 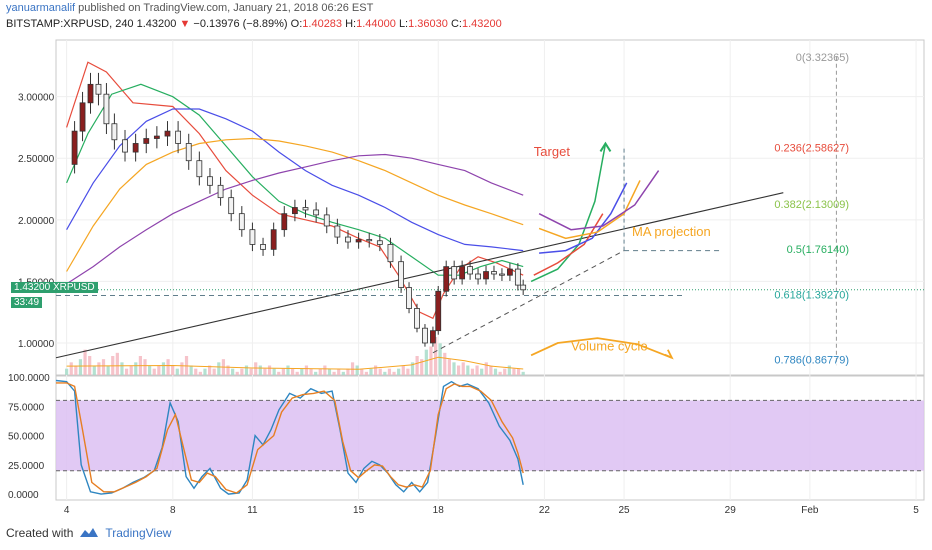 What do you see at coordinates (252, 510) in the screenshot?
I see `time-tick-label: 11` at bounding box center [252, 510].